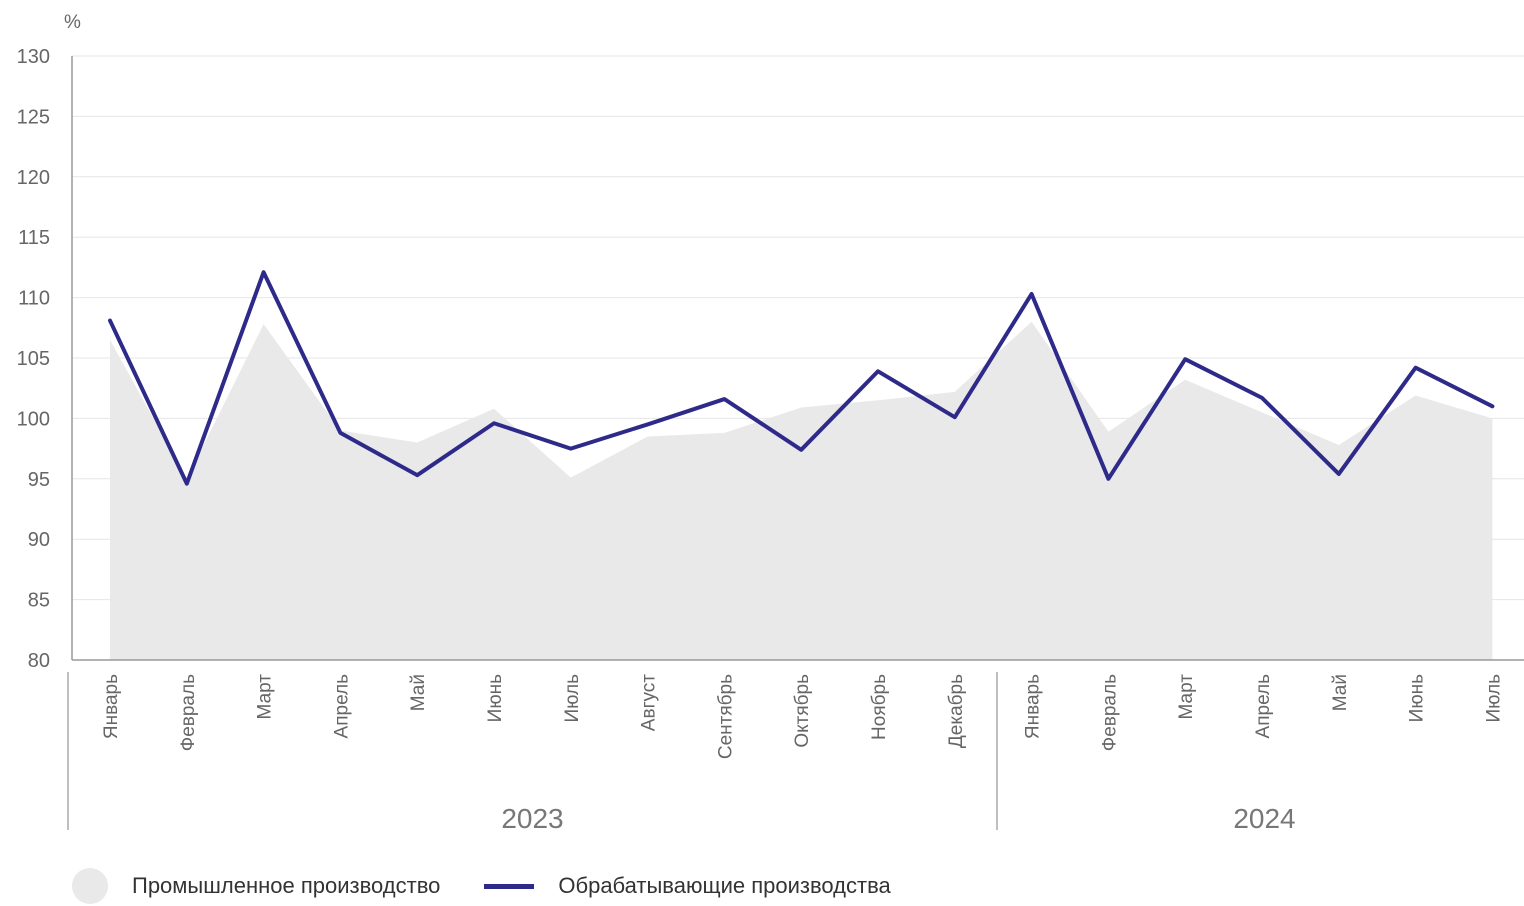  I want to click on y-tick-label: 125, so click(33, 117).